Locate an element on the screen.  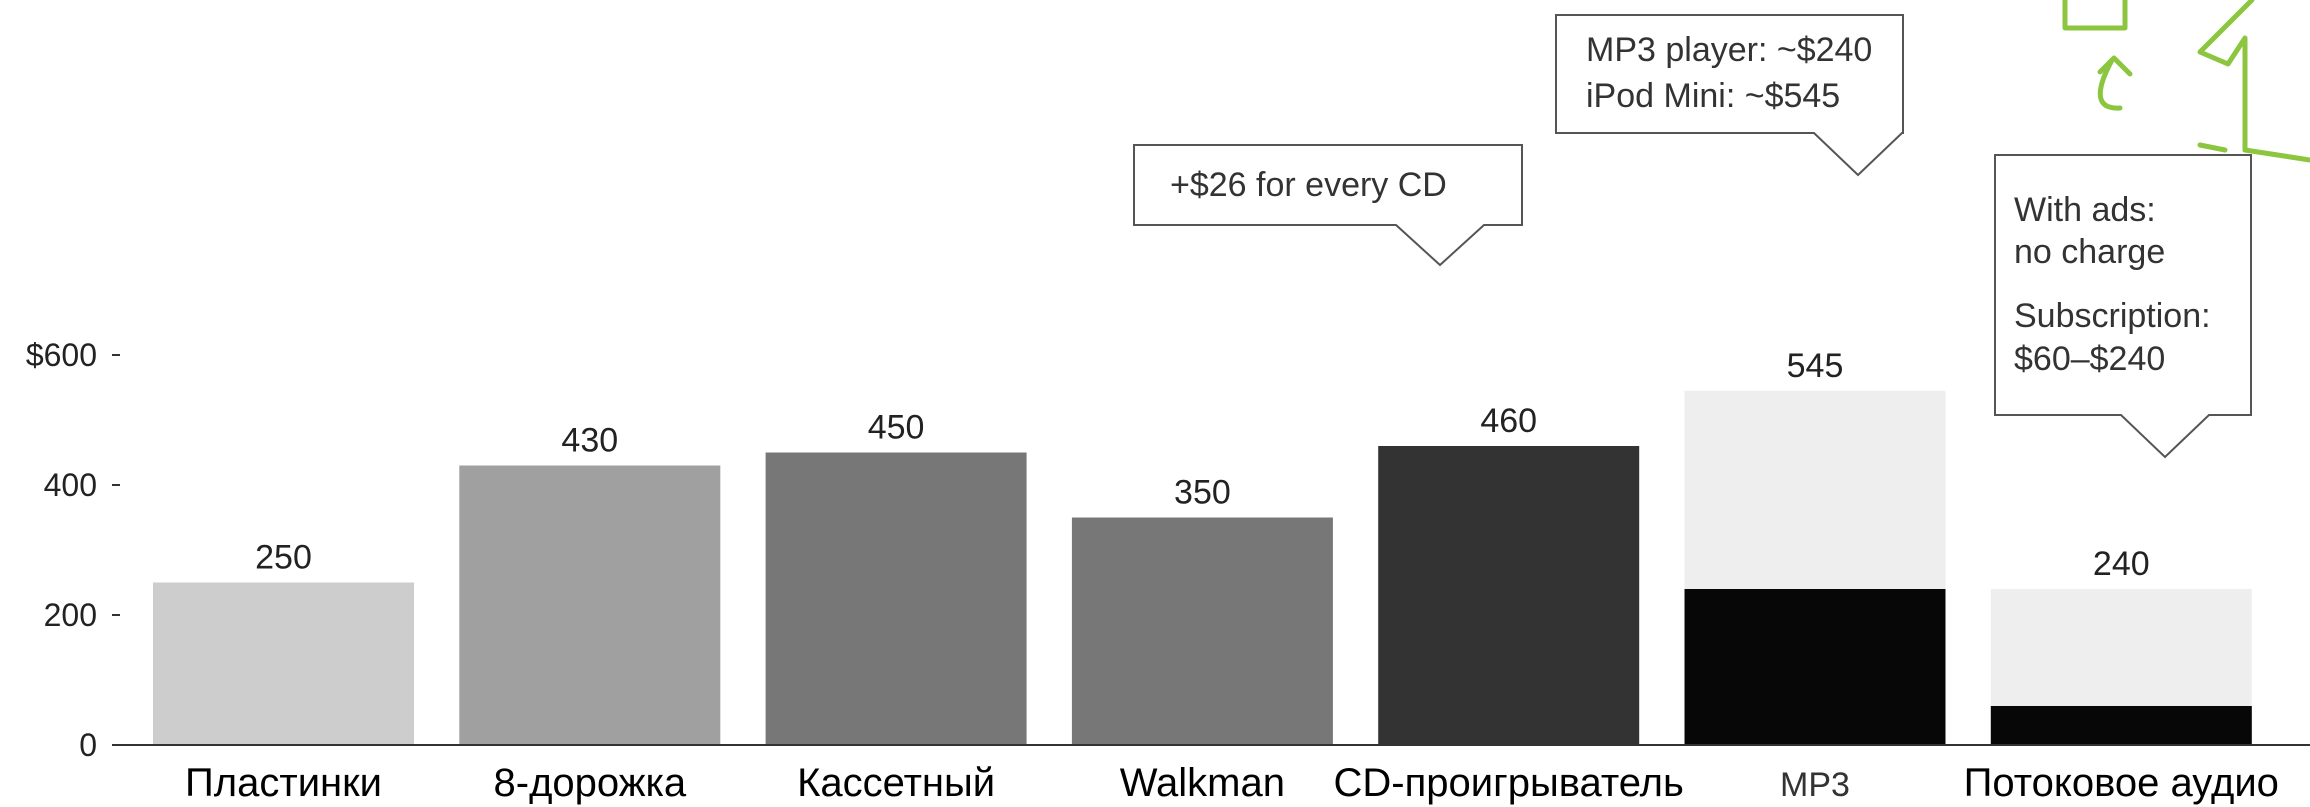
callout-text: iPod Mini: ~$545 is located at coordinates (1713, 96).